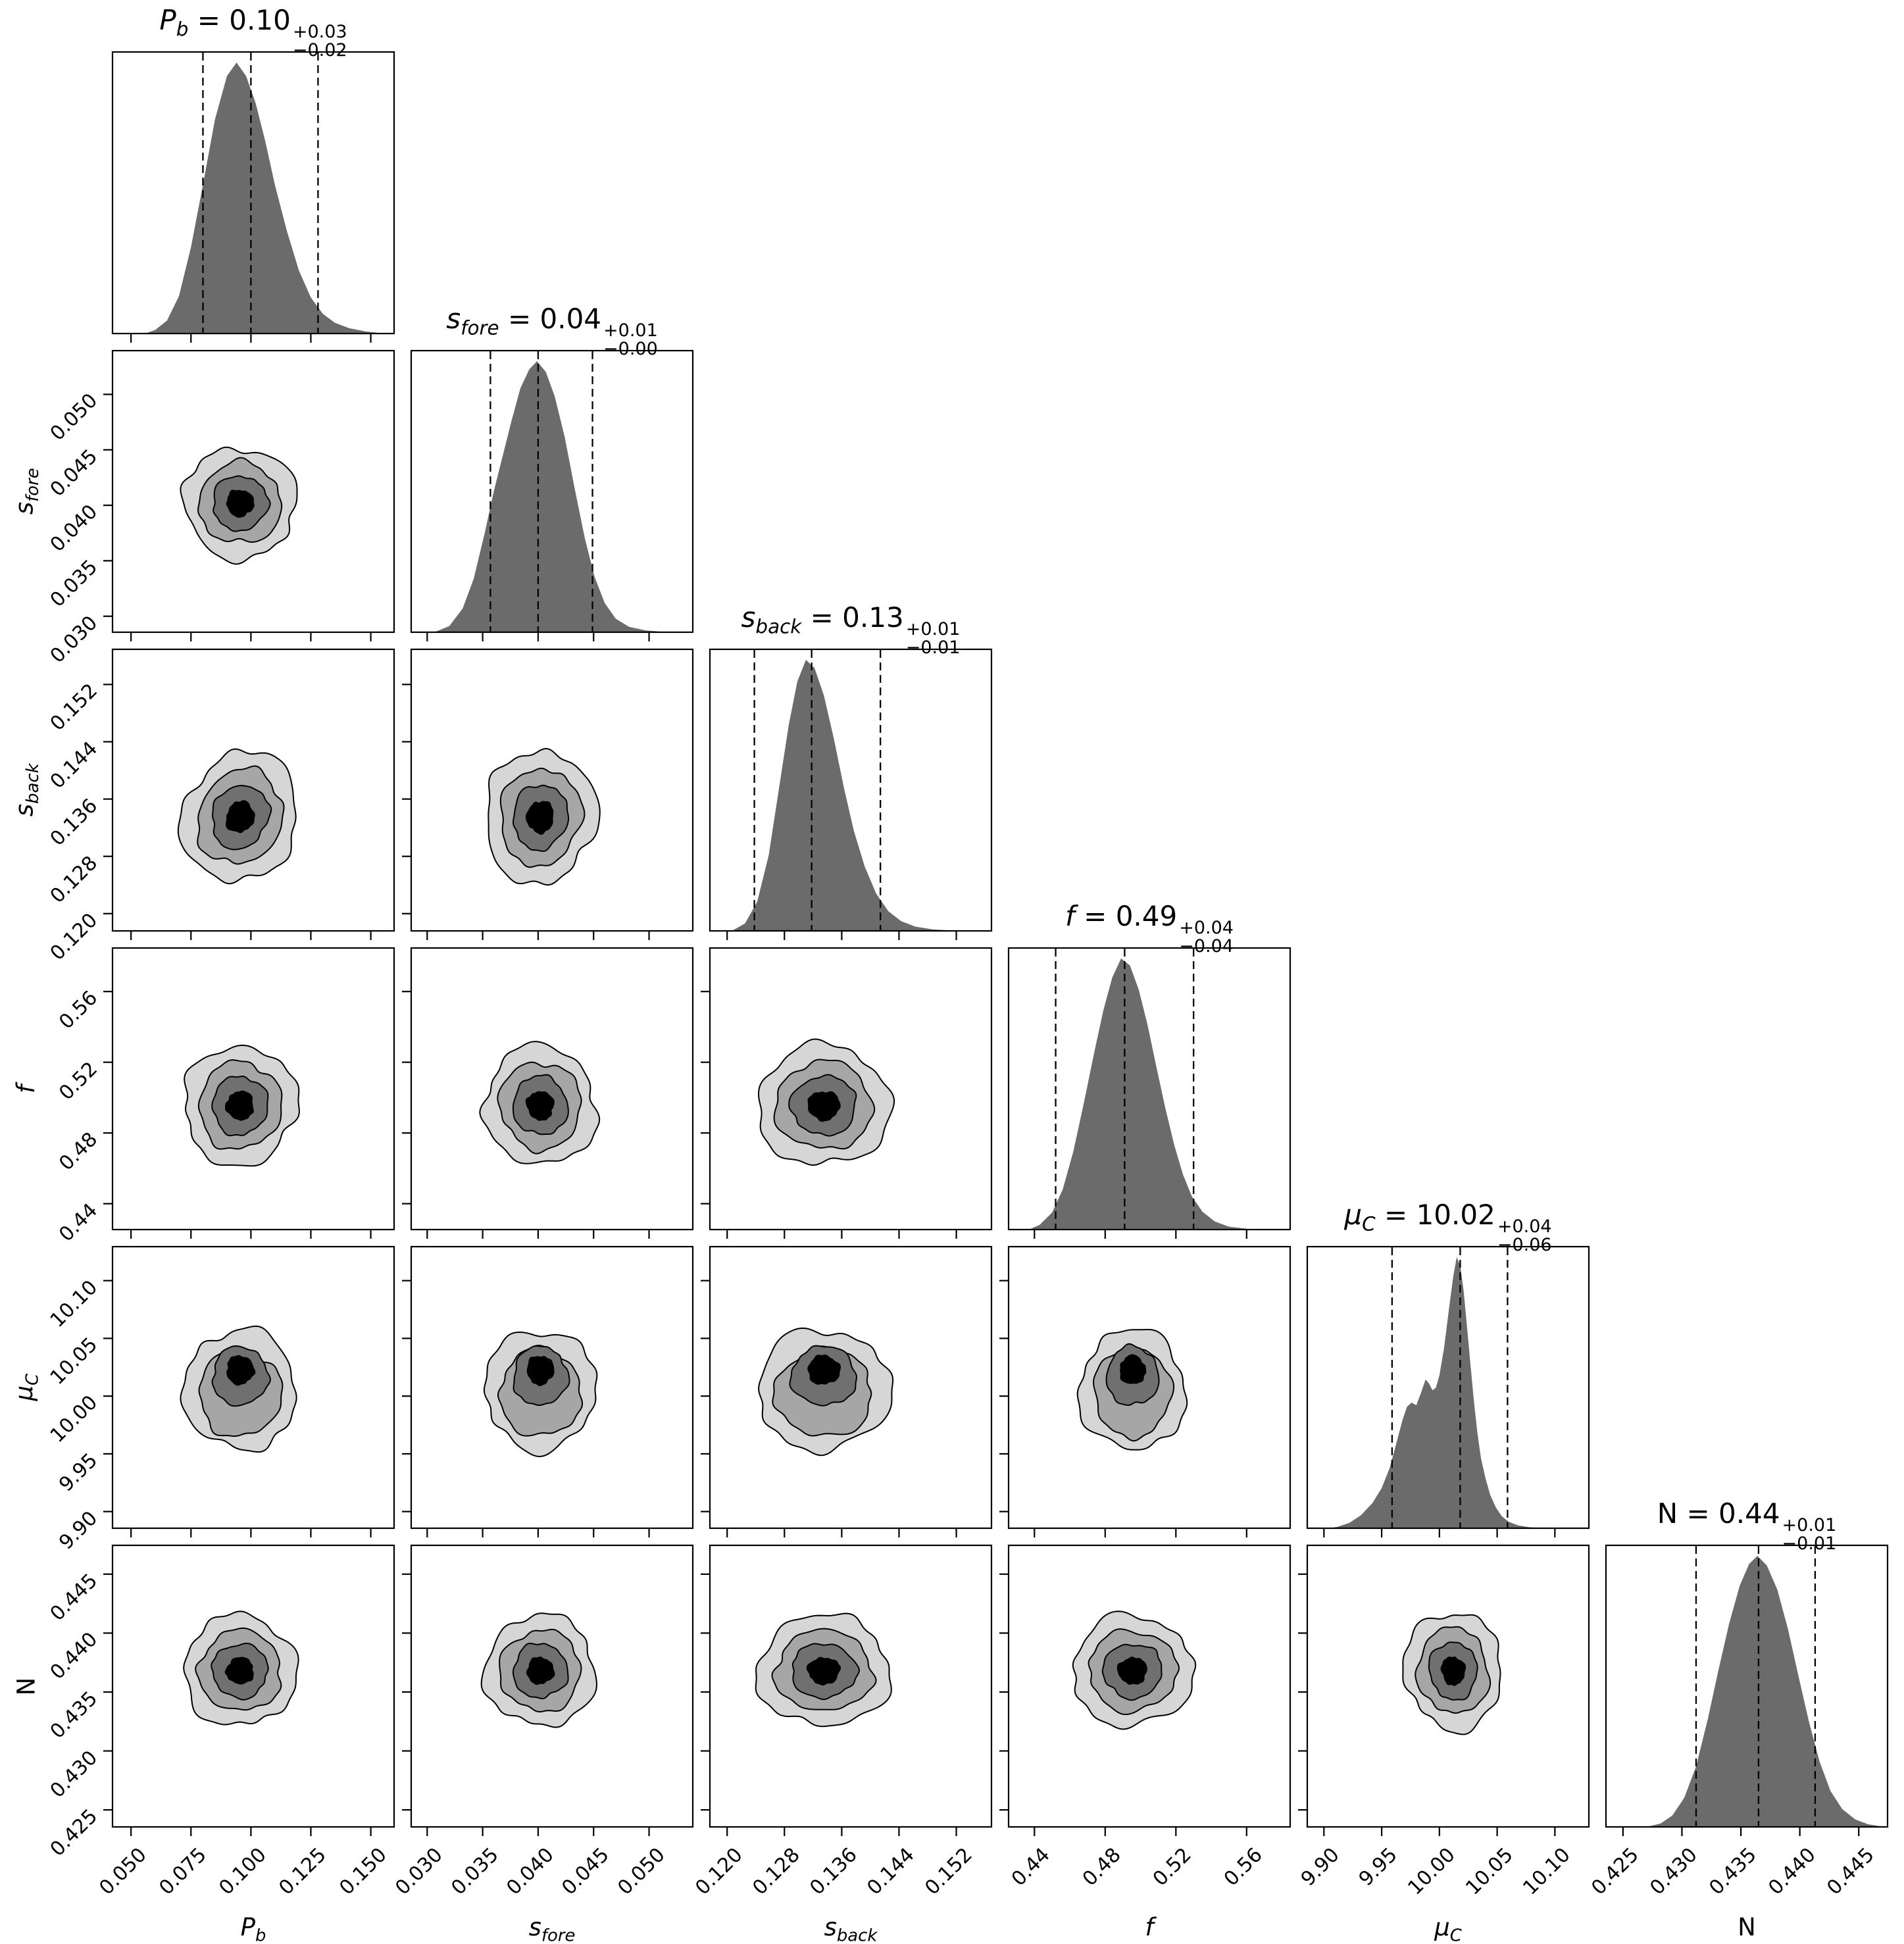  What do you see at coordinates (851, 630) in the screenshot?
I see `title-s_back: sback = 0.13 +0.01 −0.01` at bounding box center [851, 630].